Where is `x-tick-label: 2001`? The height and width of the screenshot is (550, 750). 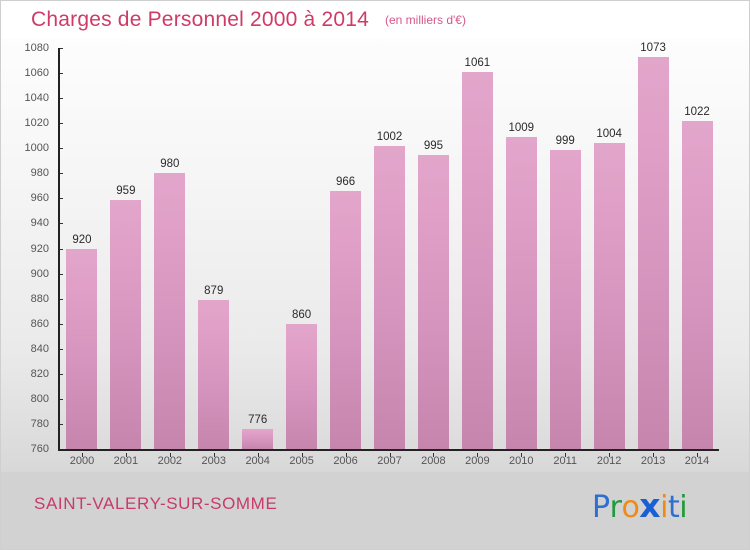
x-tick-label: 2001 is located at coordinates (126, 461).